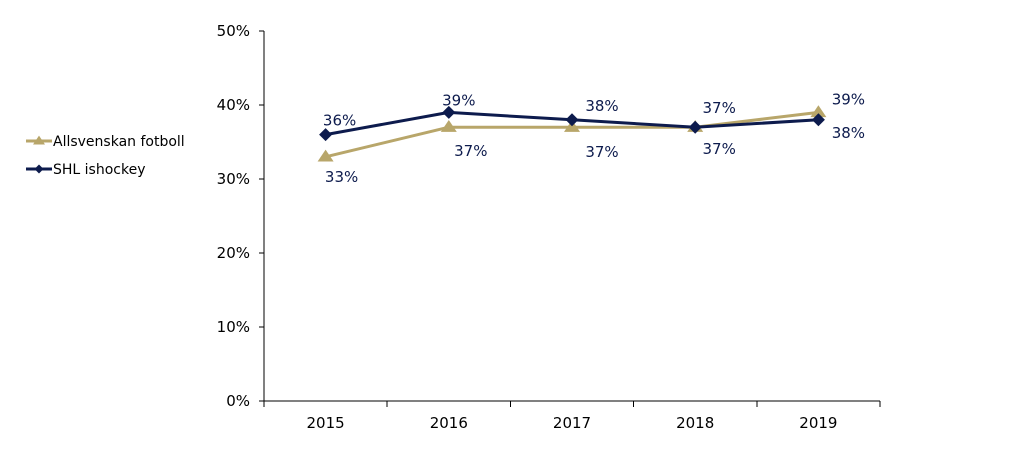  What do you see at coordinates (572, 133) in the screenshot?
I see `data-markers` at bounding box center [572, 133].